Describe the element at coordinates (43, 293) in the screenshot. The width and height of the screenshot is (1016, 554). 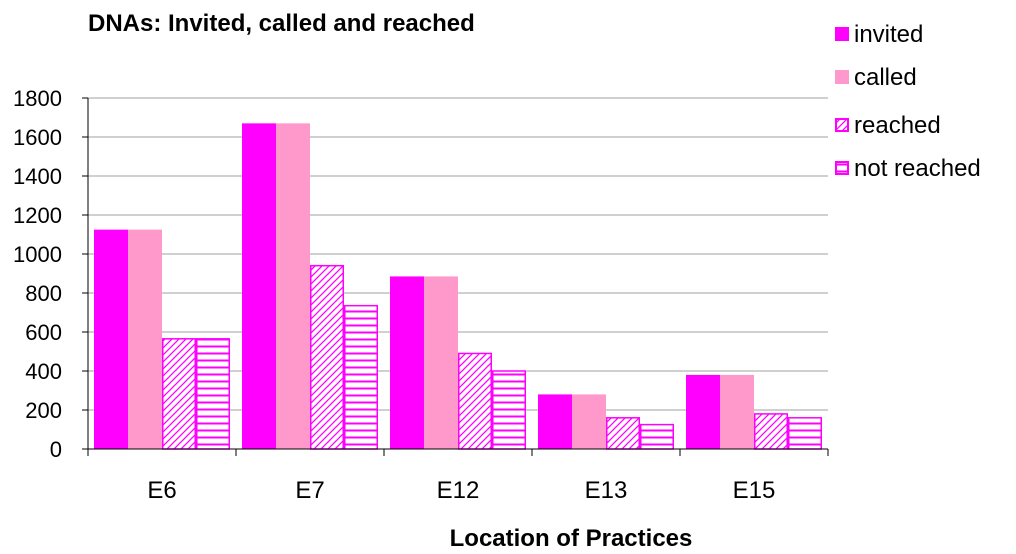
I see `y-tick-label: 800` at that location.